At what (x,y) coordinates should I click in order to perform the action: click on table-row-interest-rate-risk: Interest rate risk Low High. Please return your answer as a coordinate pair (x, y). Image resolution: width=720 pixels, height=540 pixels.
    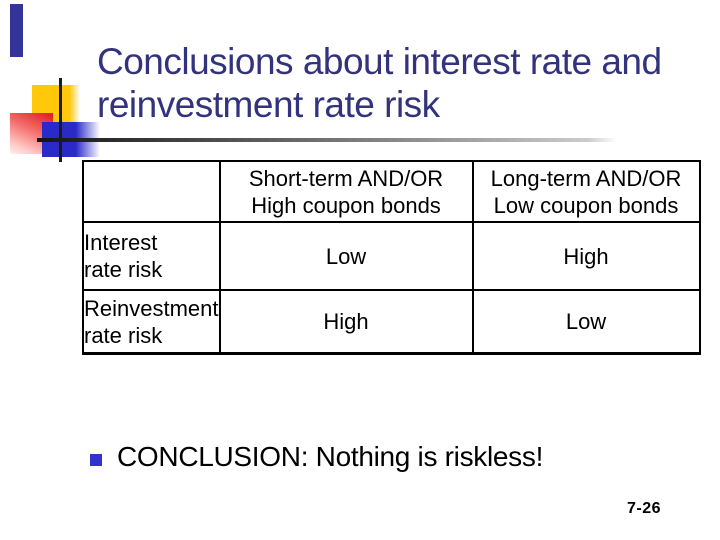
    Looking at the image, I should click on (391, 256).